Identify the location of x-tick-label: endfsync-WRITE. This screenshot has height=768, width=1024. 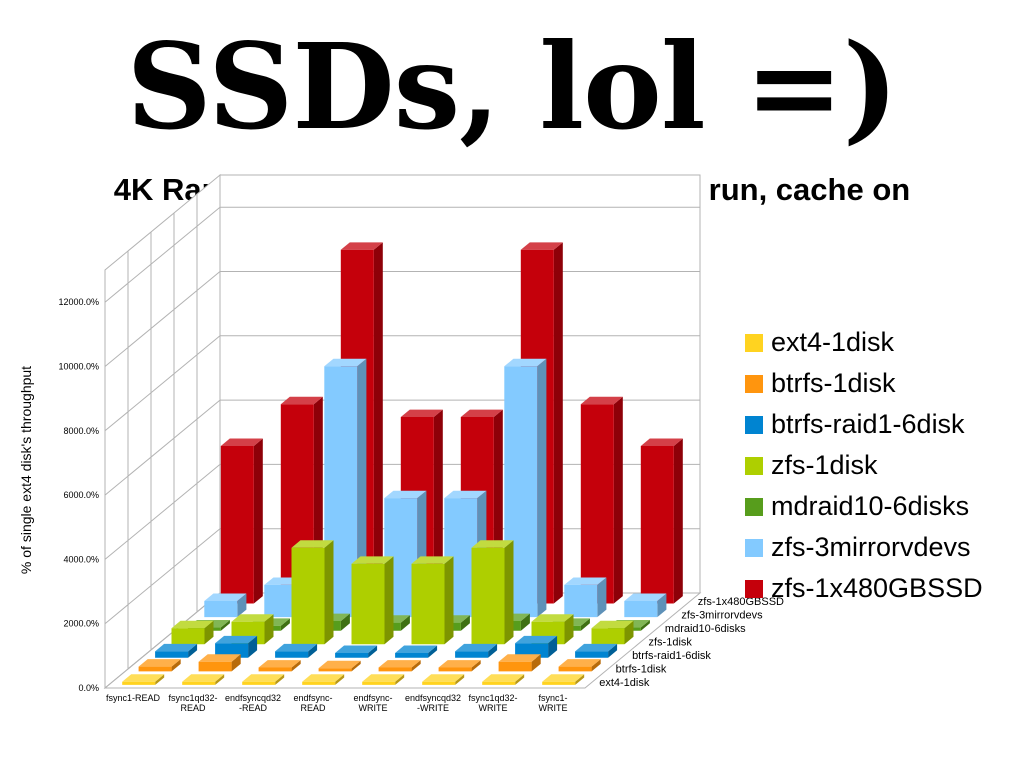
(372, 703).